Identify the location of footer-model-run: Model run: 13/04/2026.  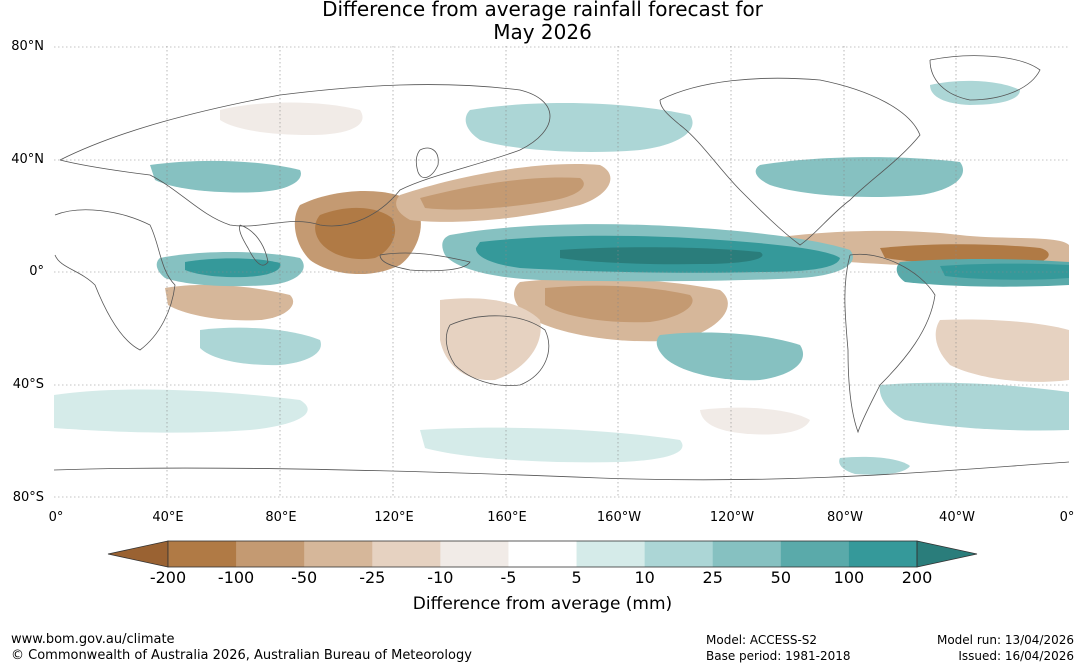
(1005, 640).